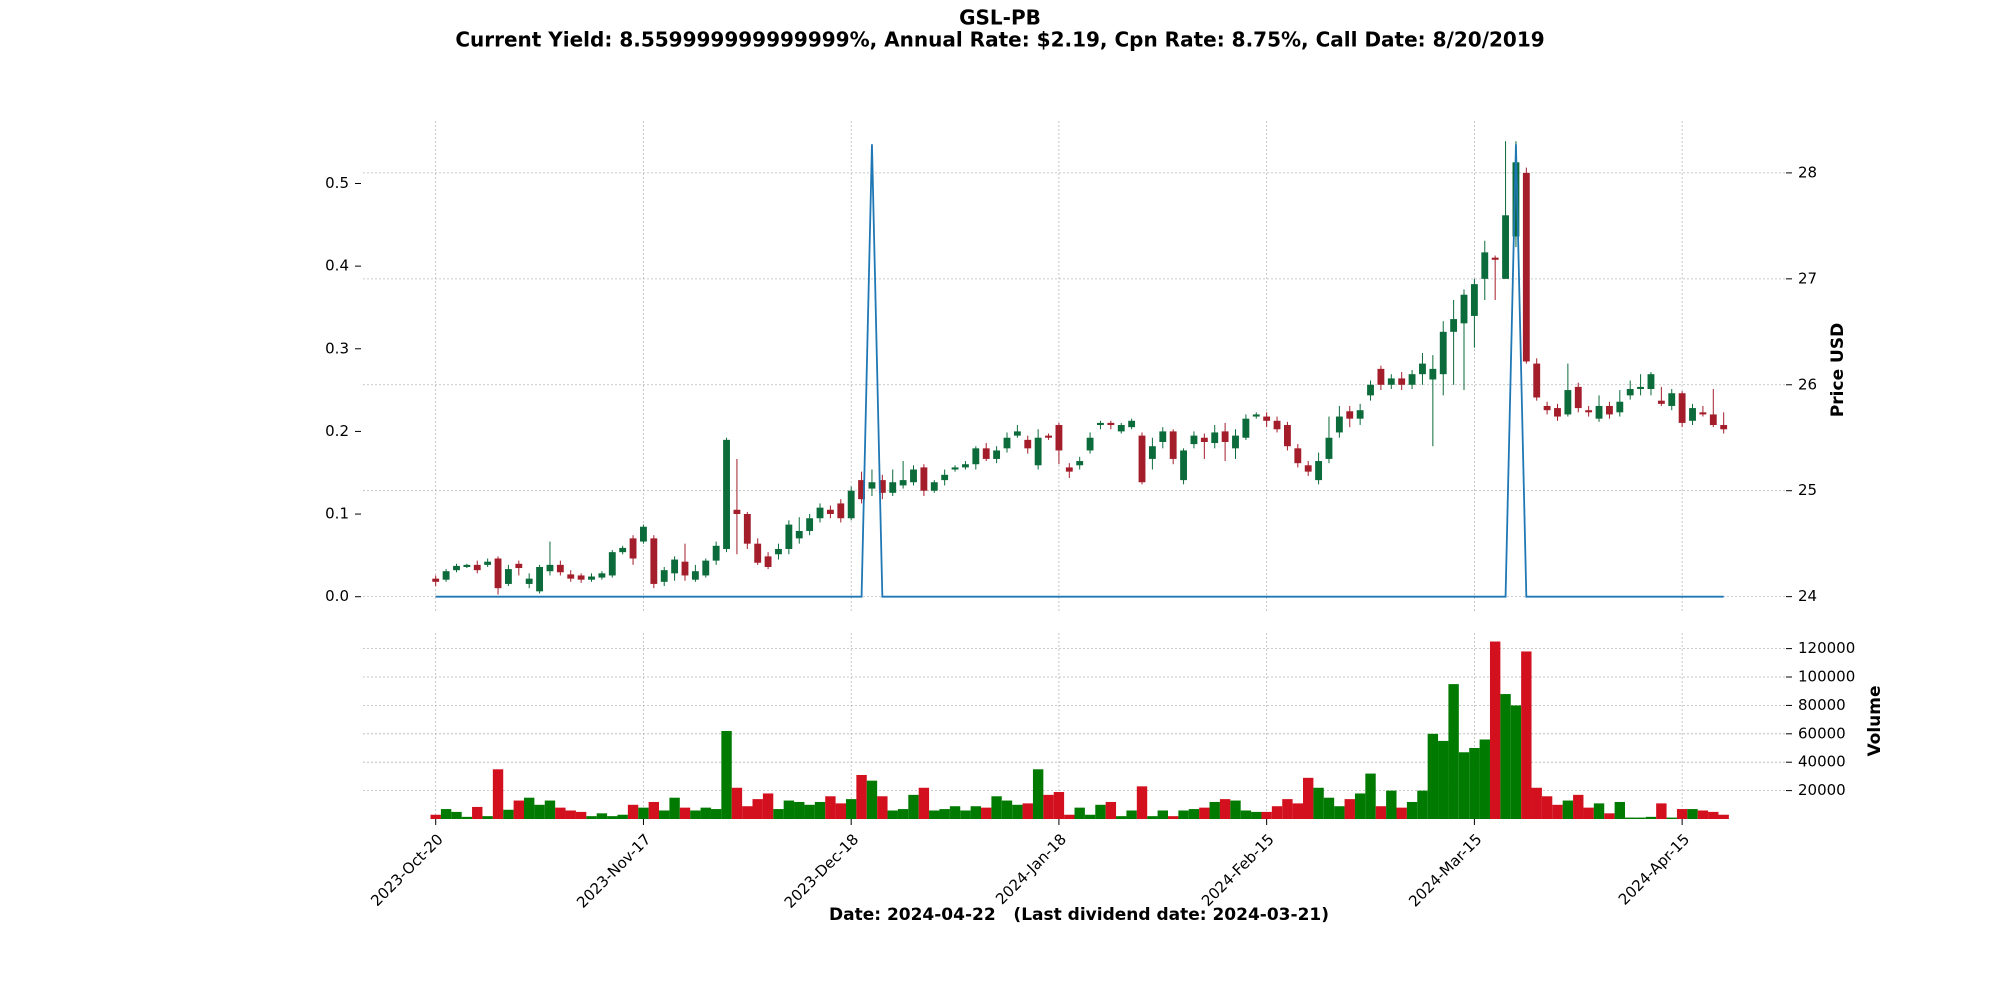 The height and width of the screenshot is (1000, 2000). Describe the element at coordinates (337, 514) in the screenshot. I see `y2-tick-label: 0.1` at that location.